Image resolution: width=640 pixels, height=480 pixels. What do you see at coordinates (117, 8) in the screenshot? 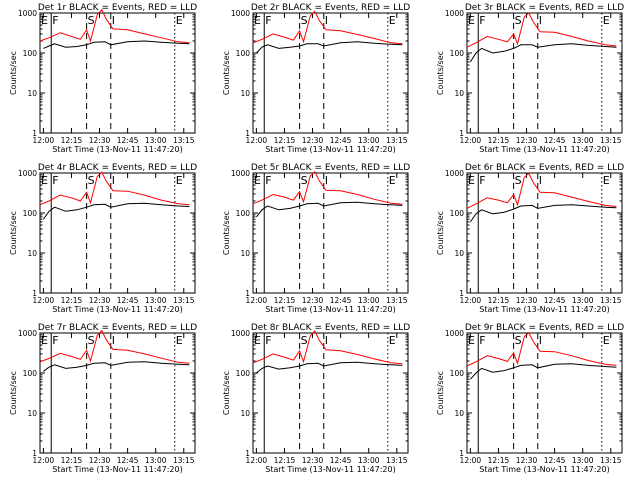
I see `panel-title: Det 1r BLACK = Events, RED = LLD` at bounding box center [117, 8].